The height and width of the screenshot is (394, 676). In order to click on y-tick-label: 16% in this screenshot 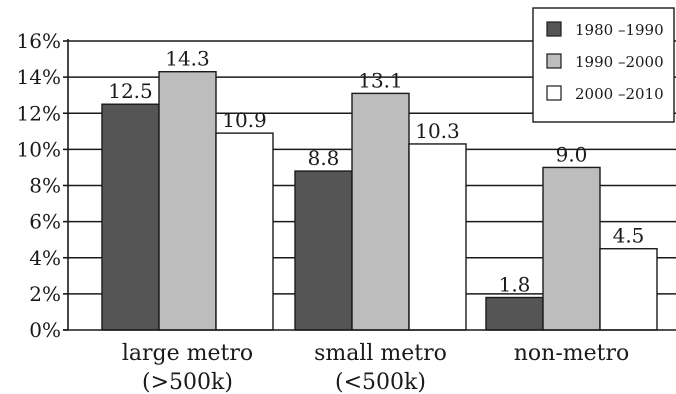, I will do `click(39, 41)`.